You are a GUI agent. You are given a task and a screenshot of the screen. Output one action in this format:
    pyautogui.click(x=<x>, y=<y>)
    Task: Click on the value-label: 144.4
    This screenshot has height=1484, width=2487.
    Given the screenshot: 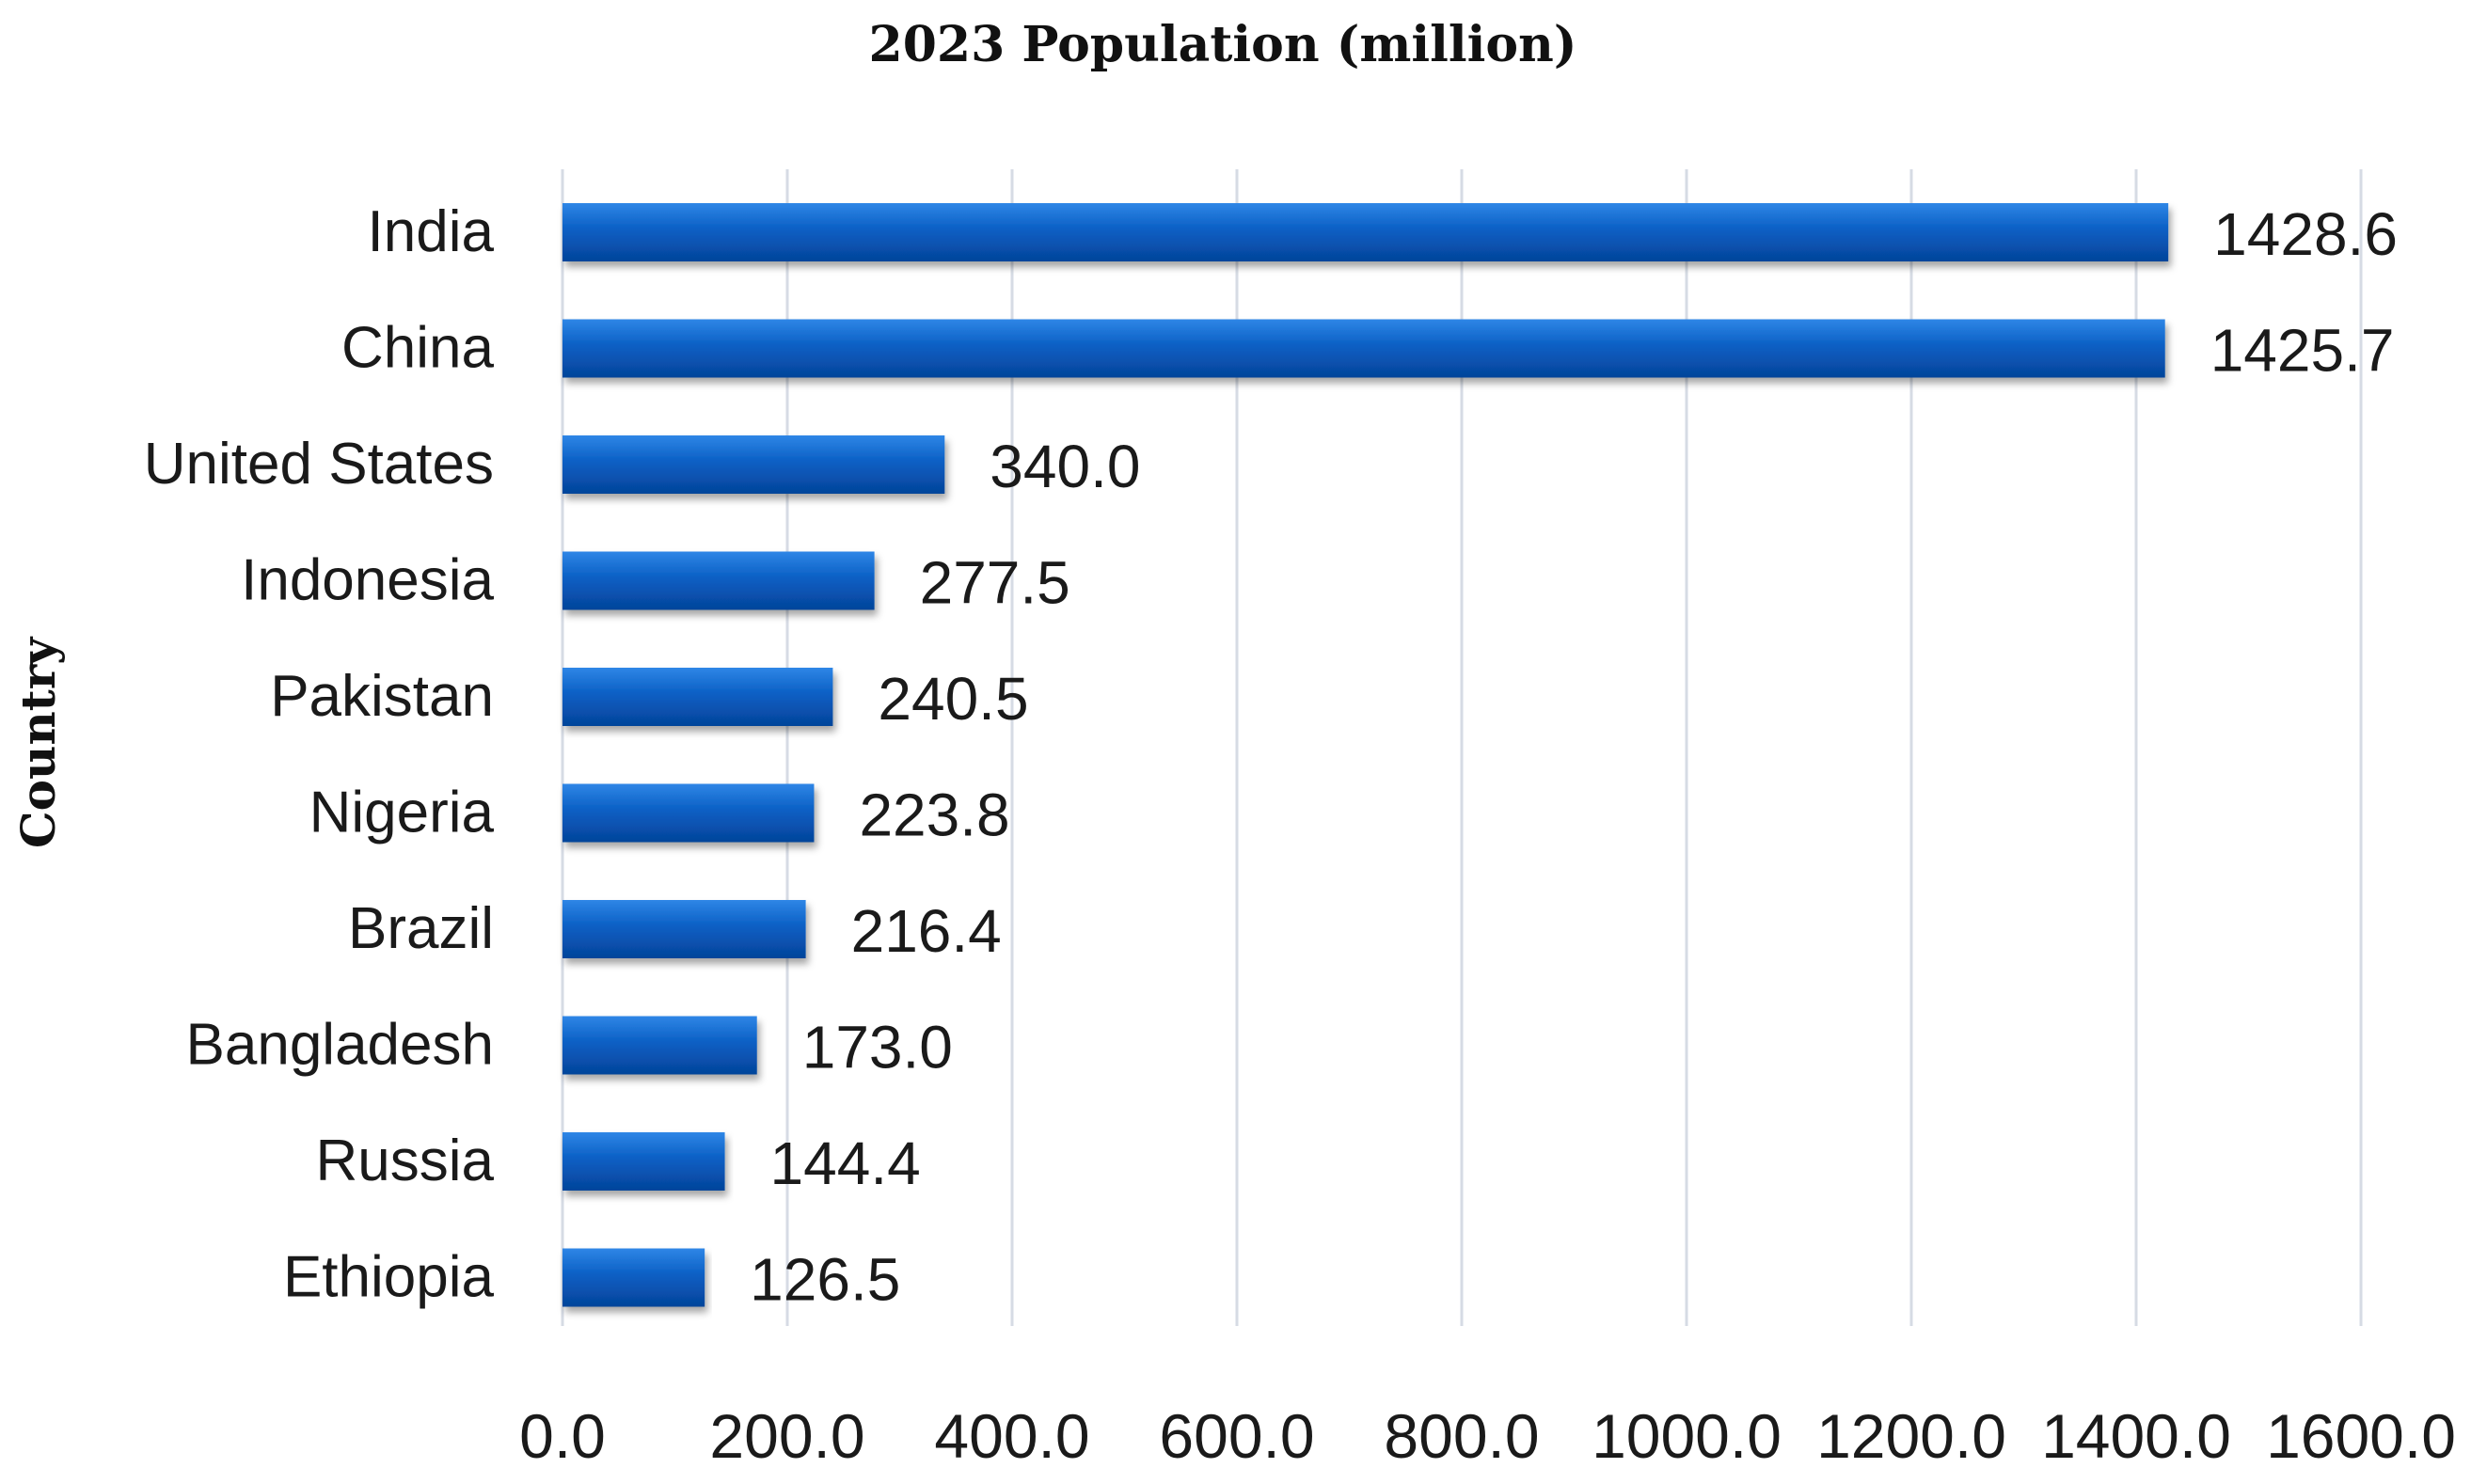 What is the action you would take?
    pyautogui.click(x=845, y=1163)
    